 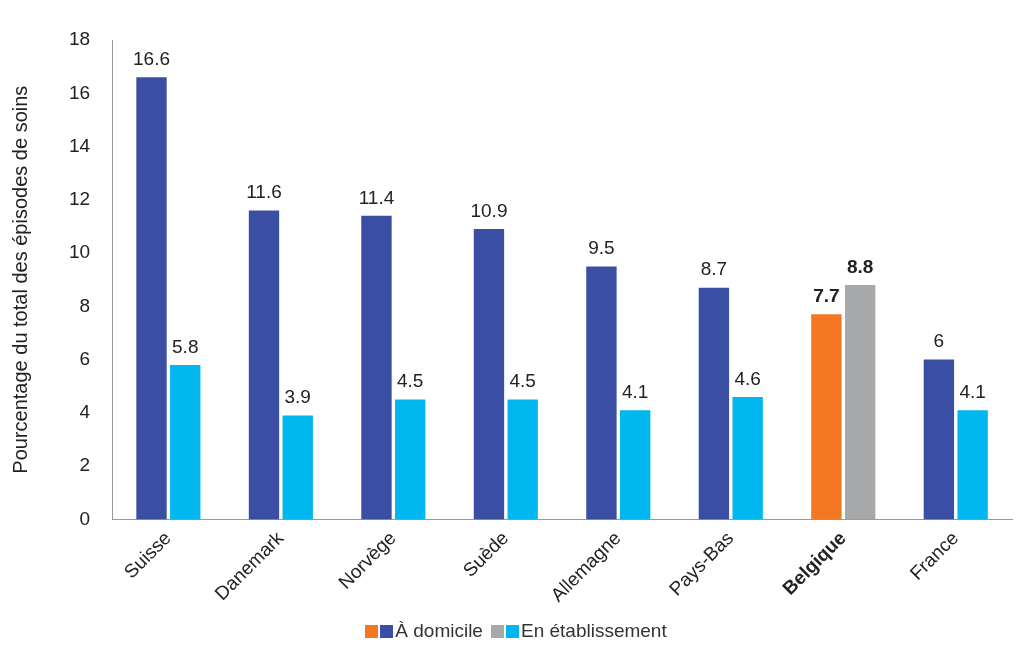 What do you see at coordinates (601, 248) in the screenshot?
I see `data-label: 9.5` at bounding box center [601, 248].